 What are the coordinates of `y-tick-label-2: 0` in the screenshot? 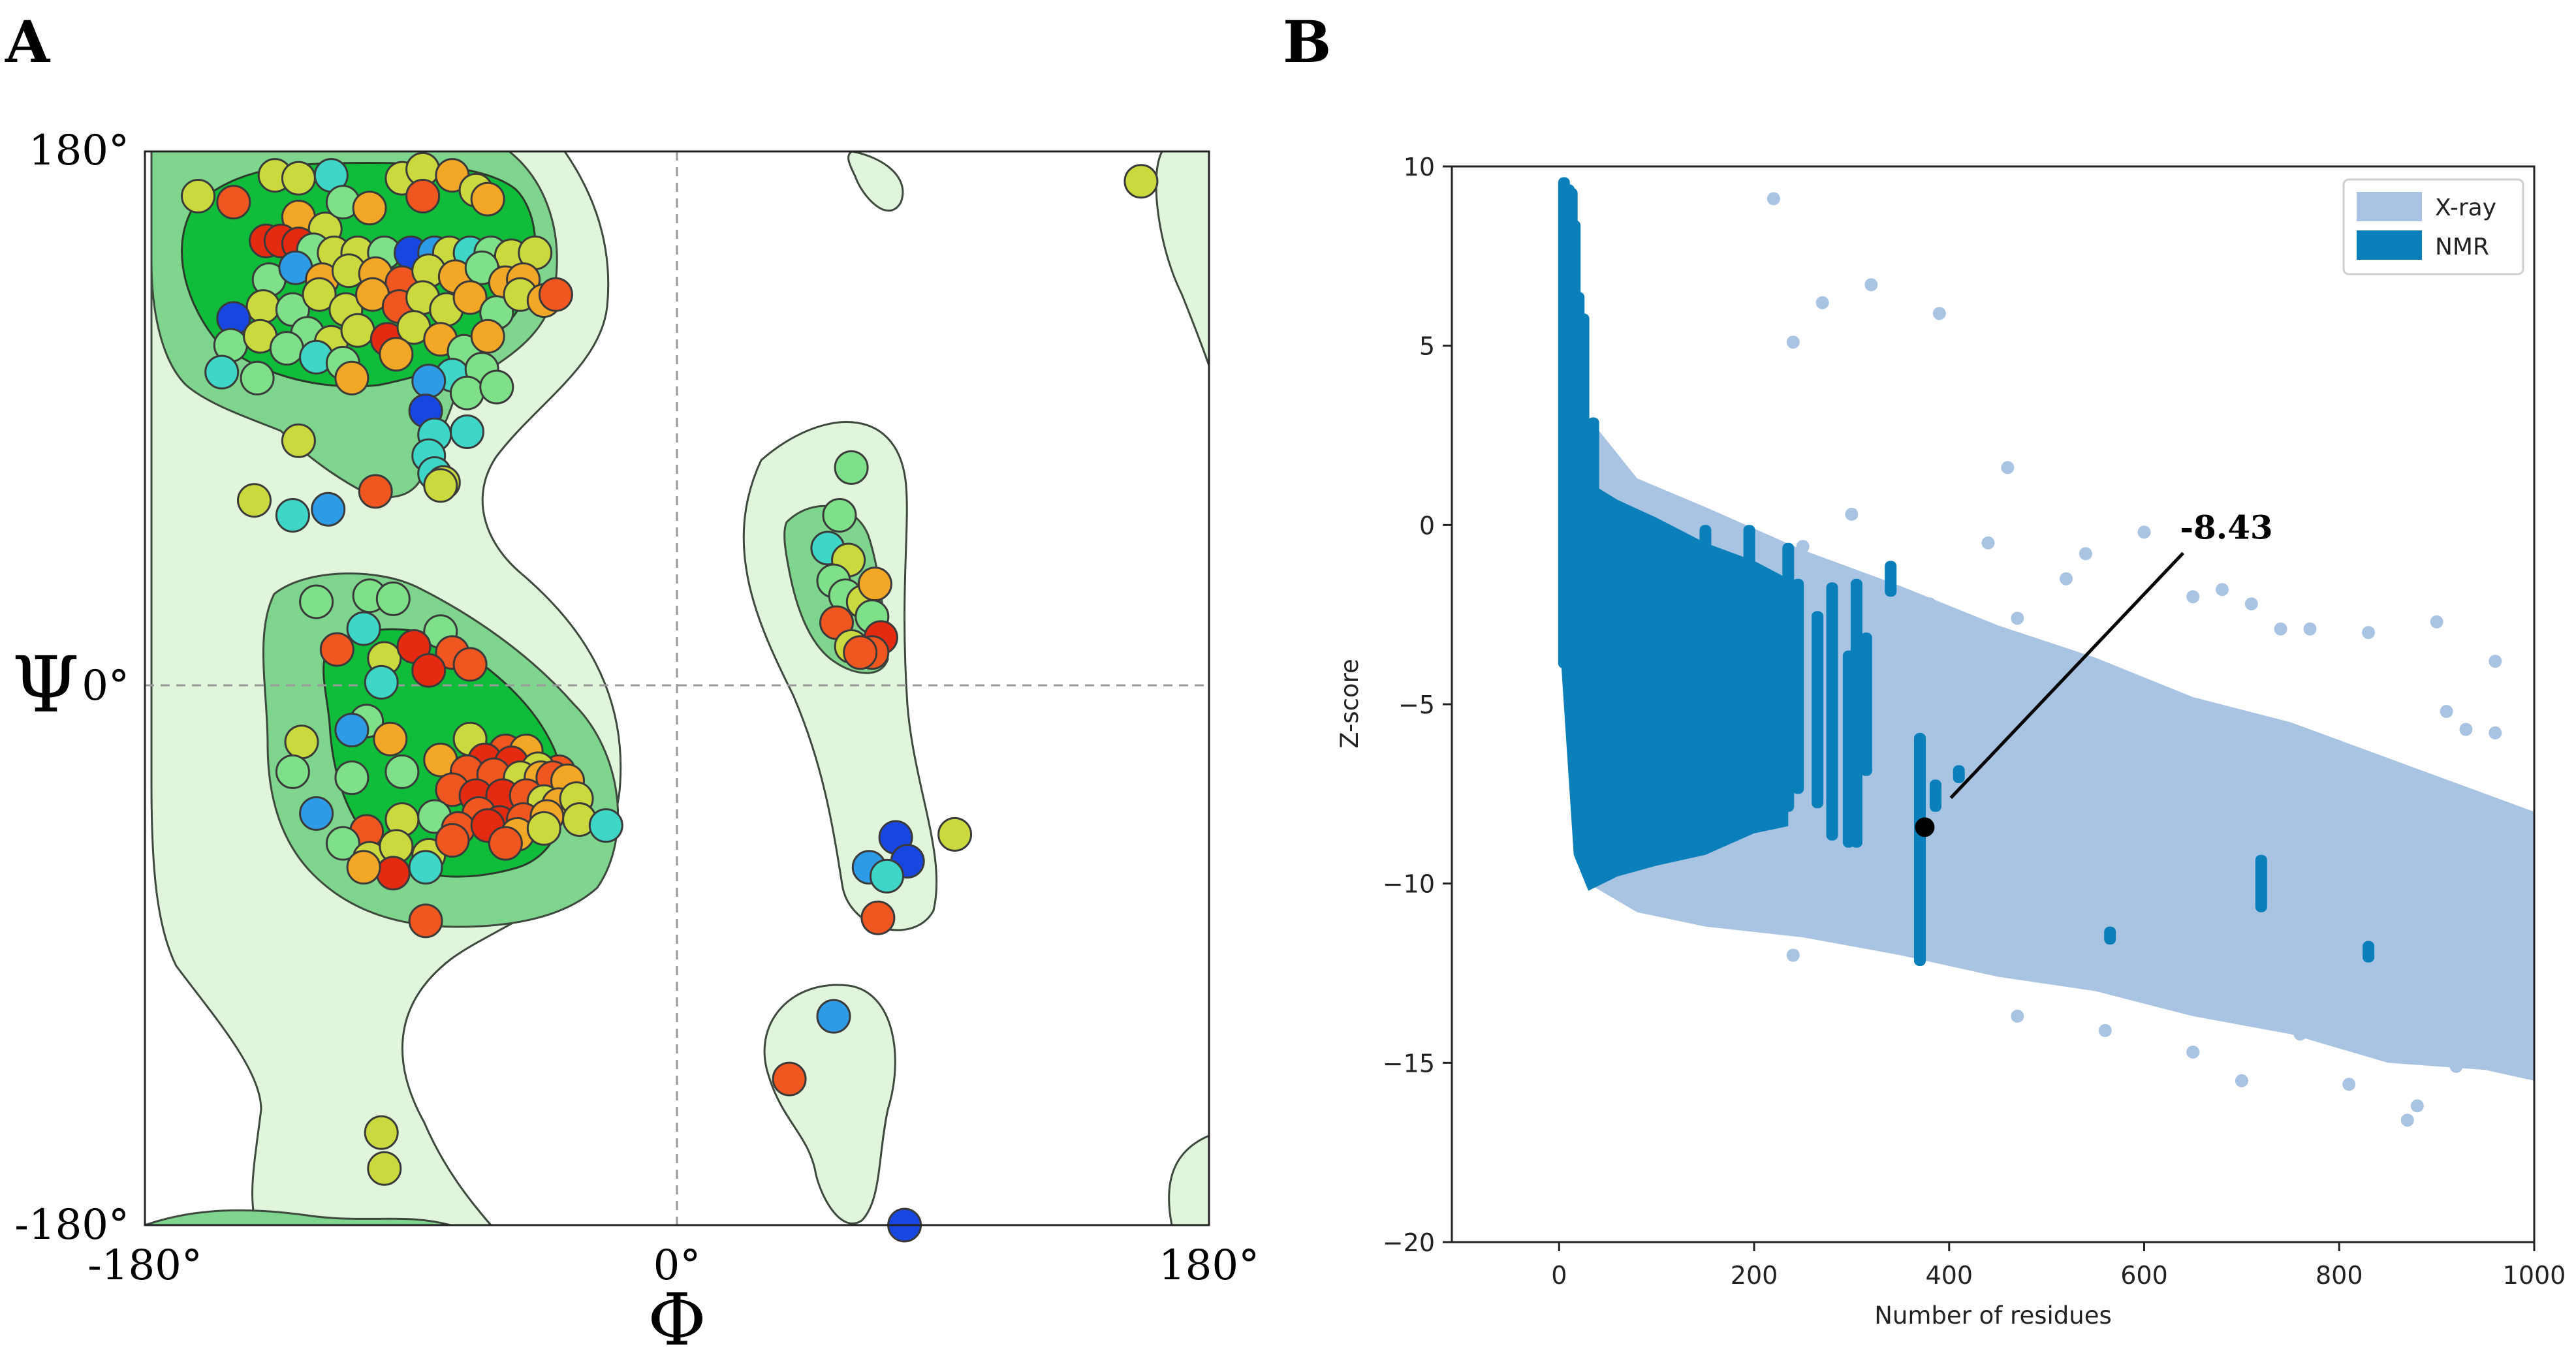 It's located at (1427, 525).